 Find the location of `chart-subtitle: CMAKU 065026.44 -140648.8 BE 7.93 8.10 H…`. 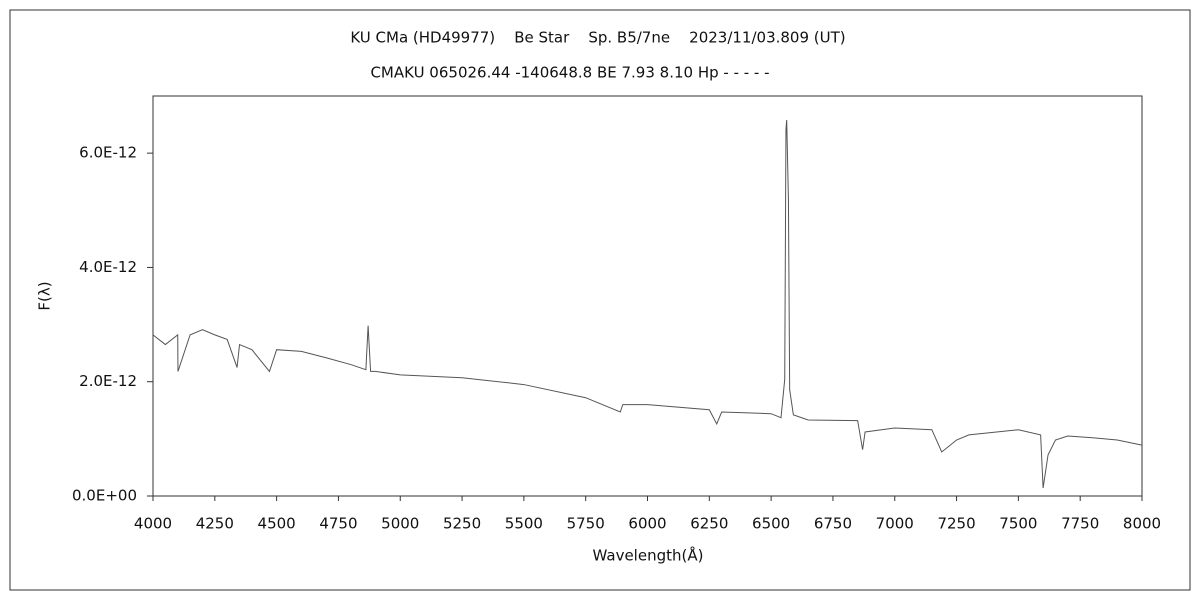

chart-subtitle: CMAKU 065026.44 -140648.8 BE 7.93 8.10 H… is located at coordinates (569, 73).